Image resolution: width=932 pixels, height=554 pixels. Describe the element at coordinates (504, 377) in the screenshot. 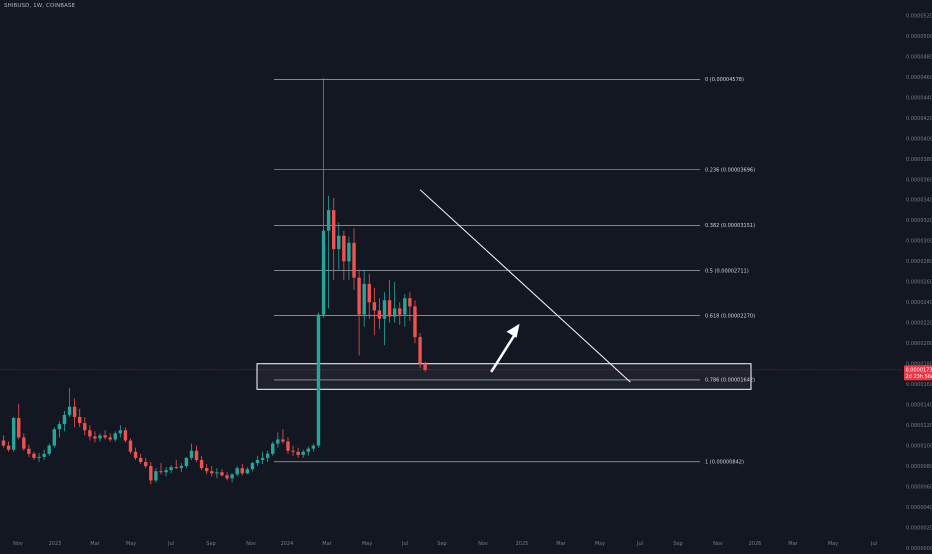

I see `support-zone-box` at that location.